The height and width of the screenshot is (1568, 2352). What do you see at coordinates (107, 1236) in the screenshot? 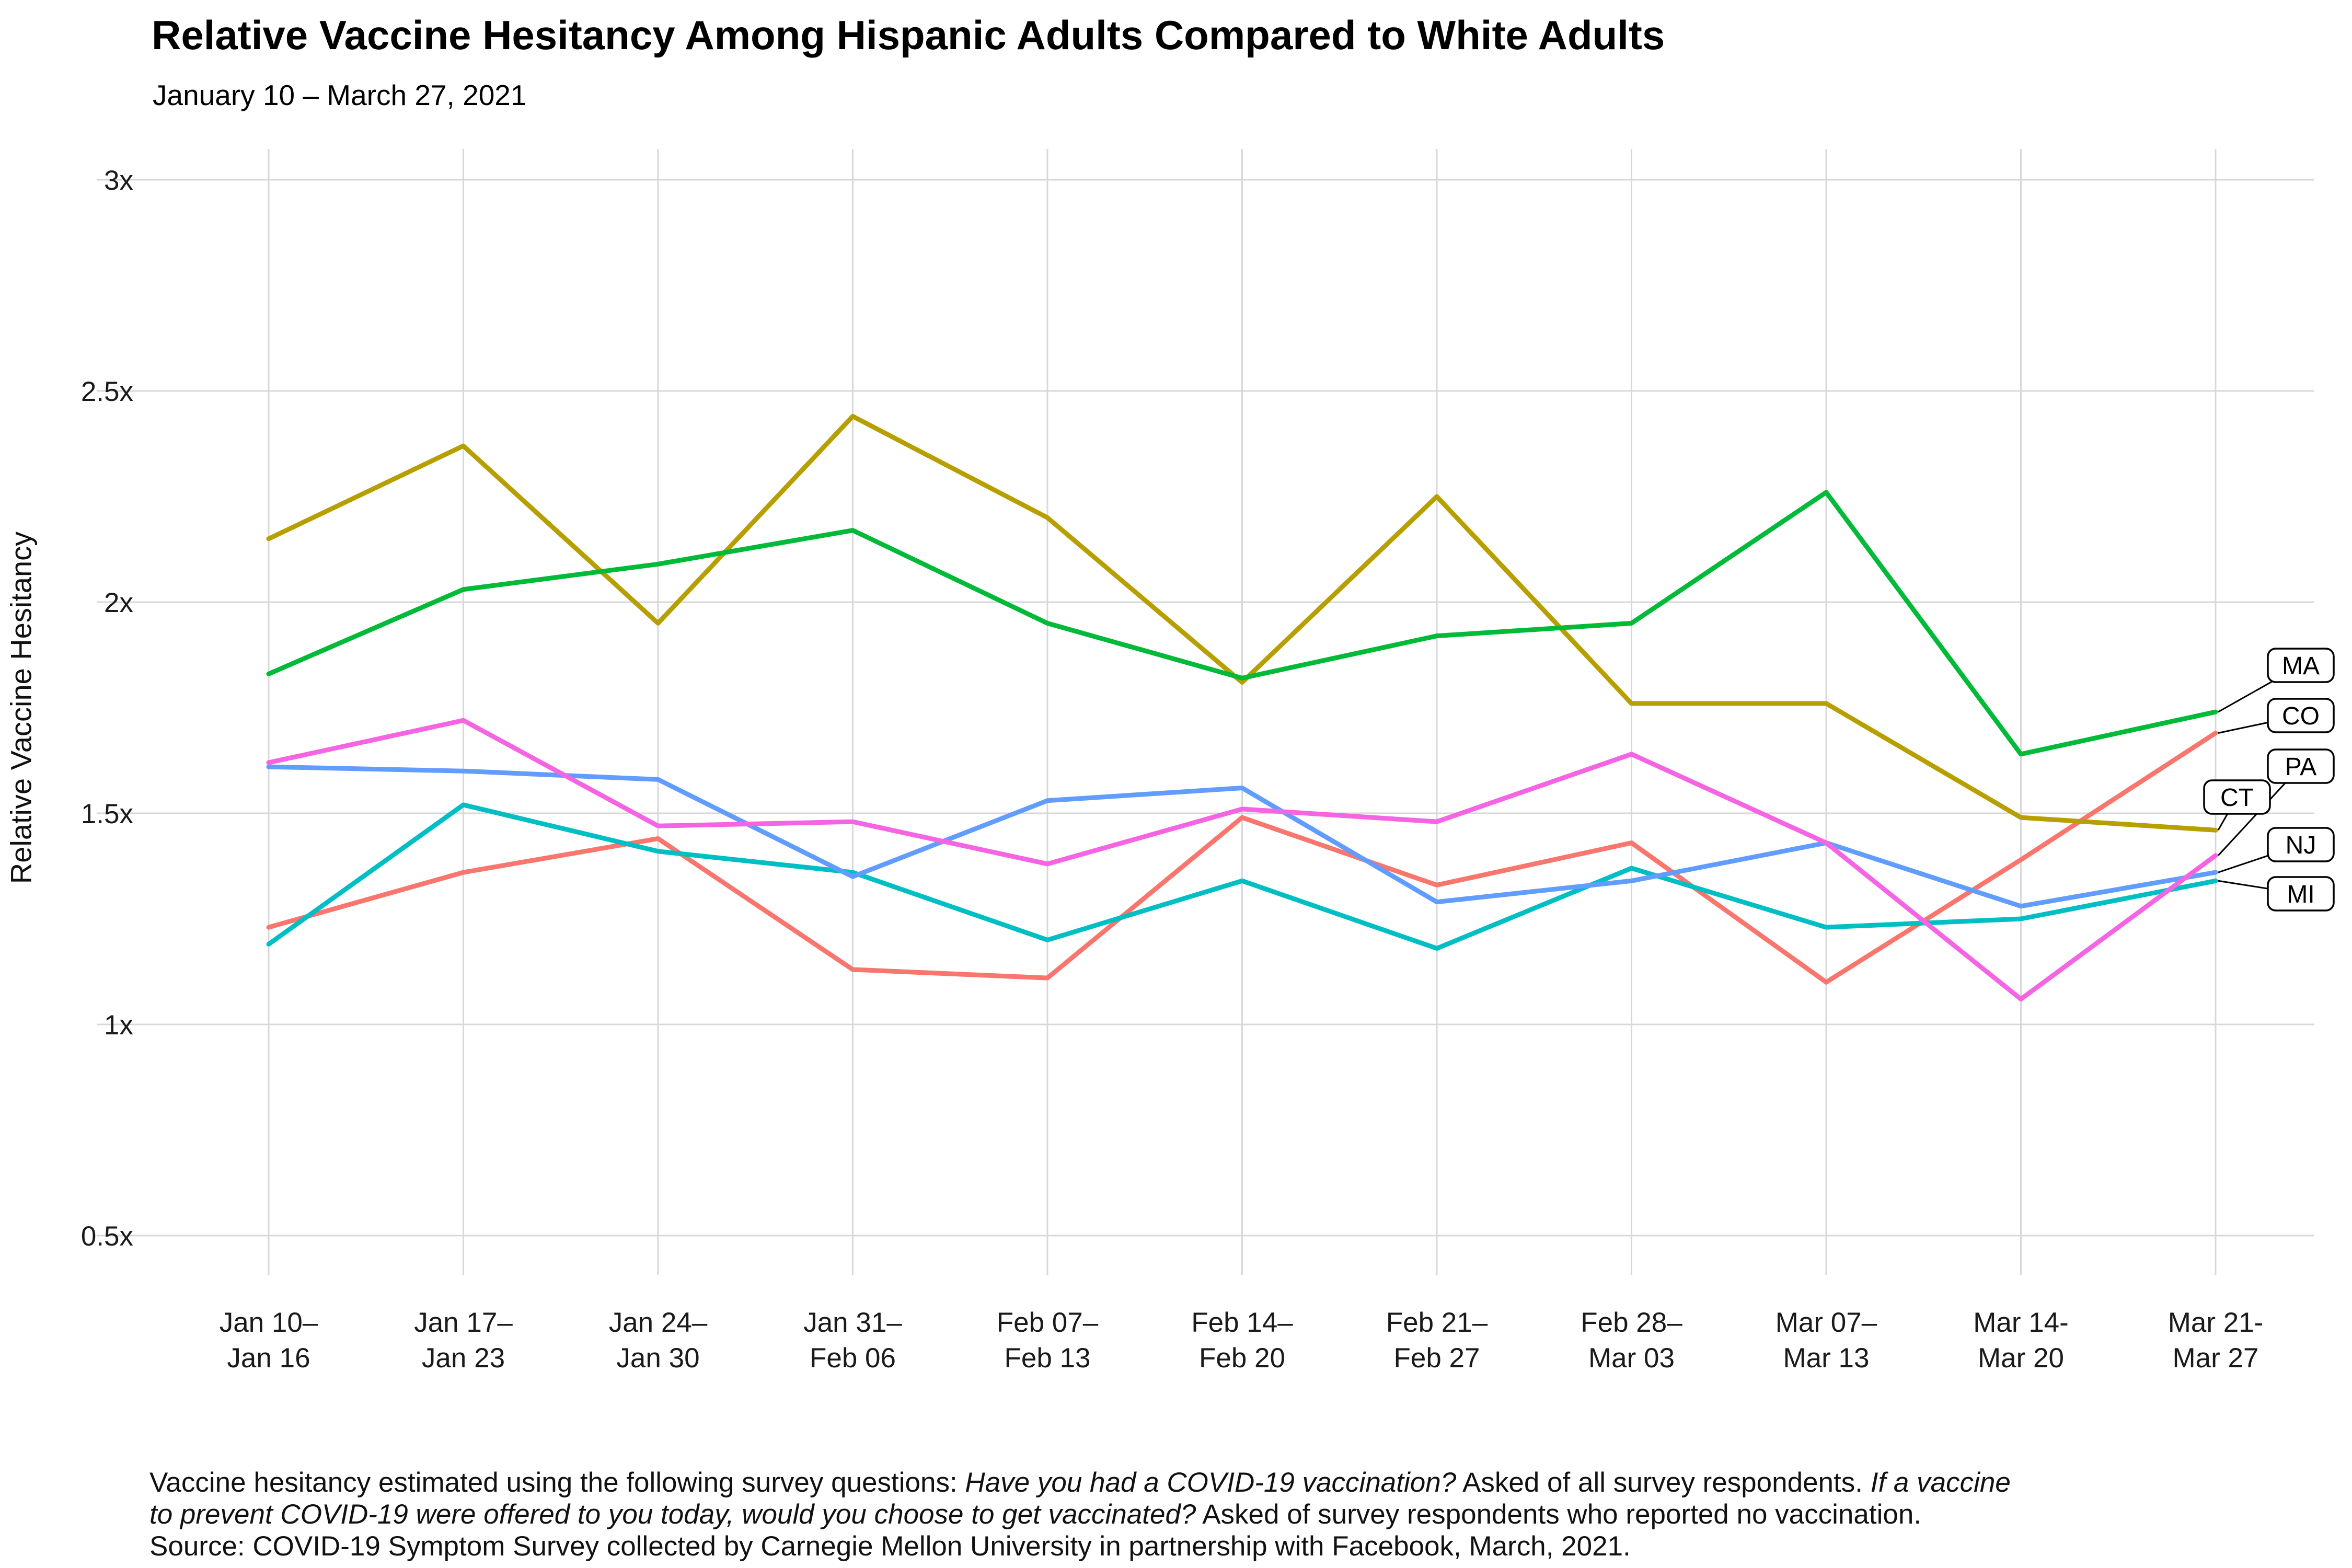
I see `y-tick-label: 0.5x` at bounding box center [107, 1236].